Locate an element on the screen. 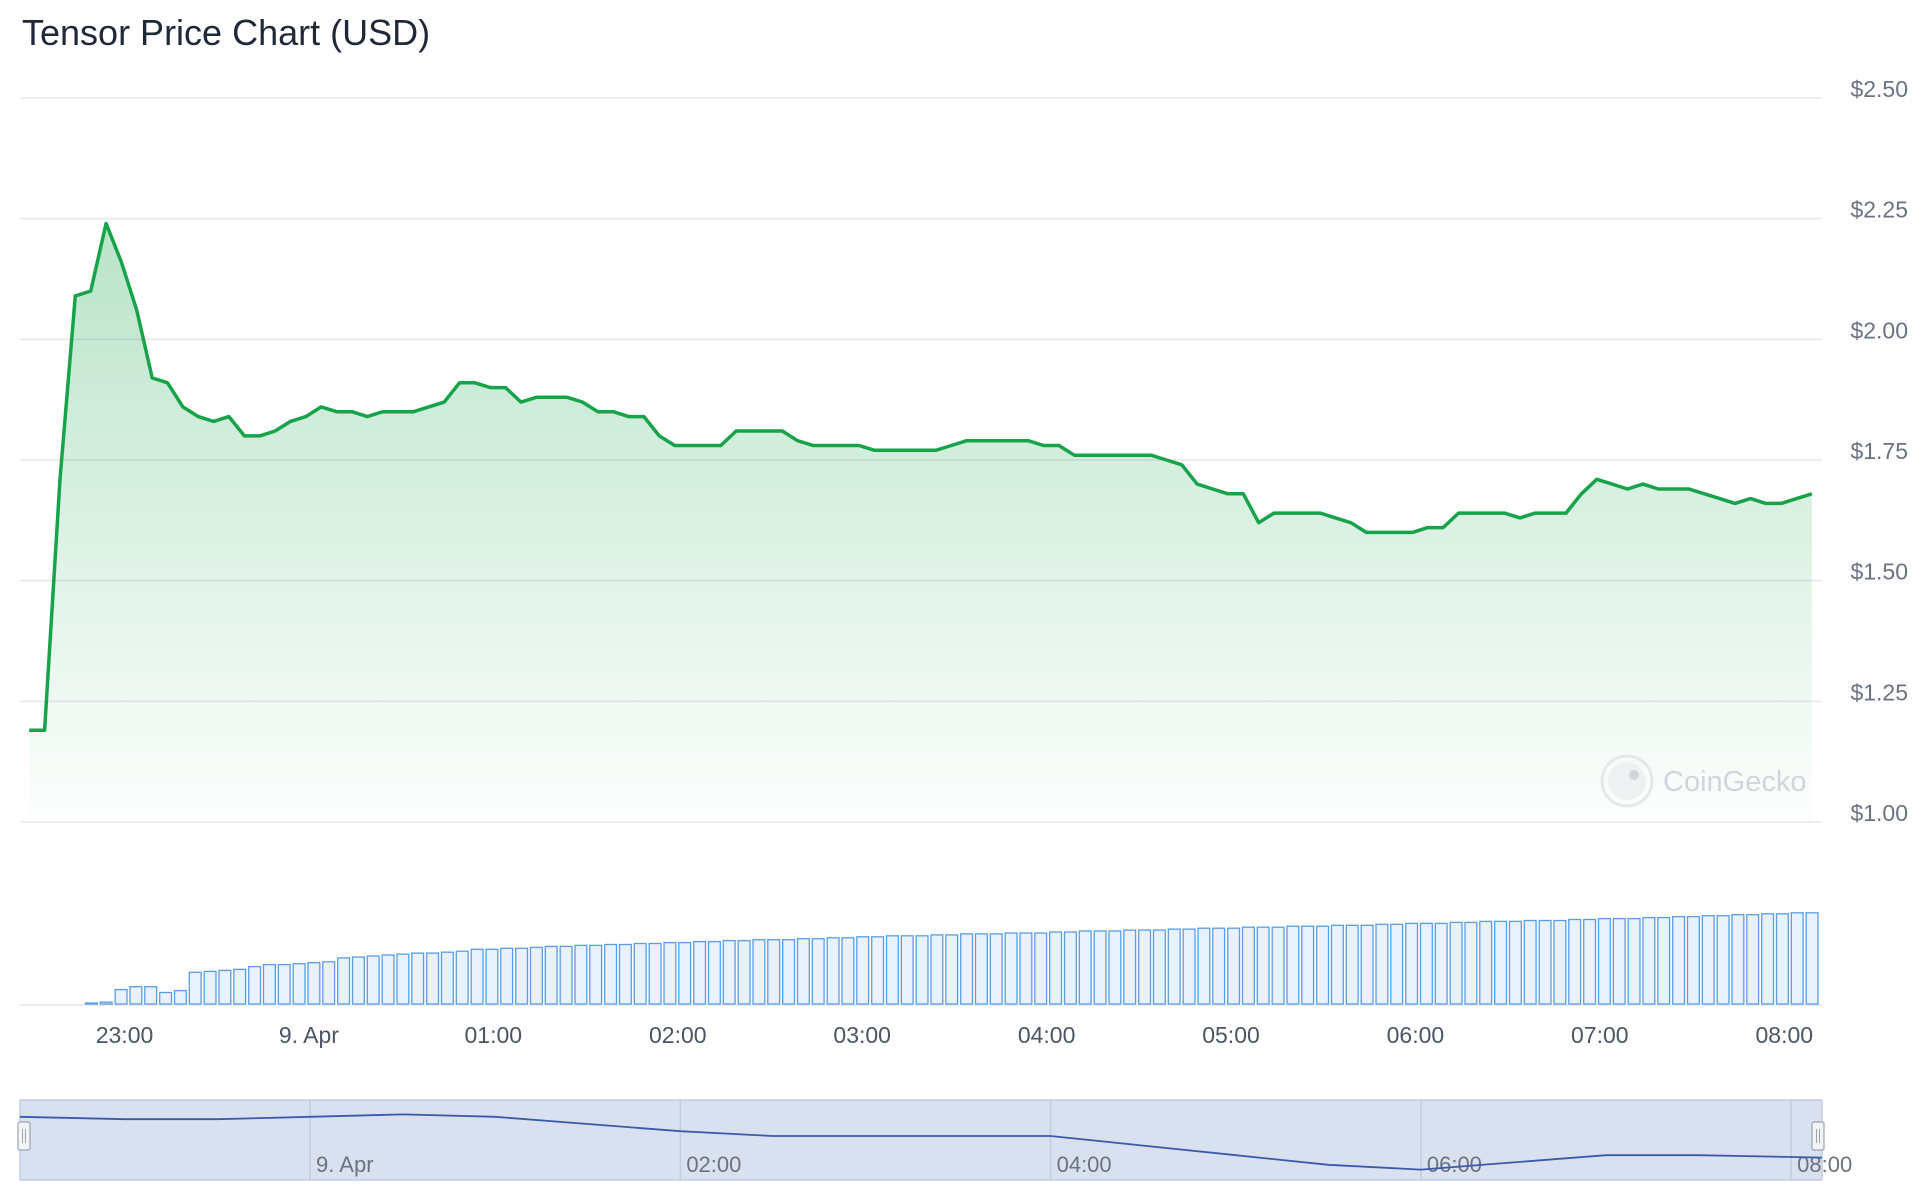  range-navigator: 9. Apr 02:00 04:00 06:00 08:00 is located at coordinates (934, 1140).